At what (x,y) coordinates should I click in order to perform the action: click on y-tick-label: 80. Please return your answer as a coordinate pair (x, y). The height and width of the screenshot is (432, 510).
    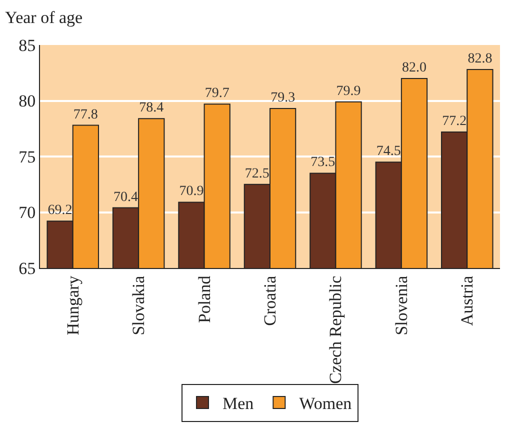
    Looking at the image, I should click on (27, 101).